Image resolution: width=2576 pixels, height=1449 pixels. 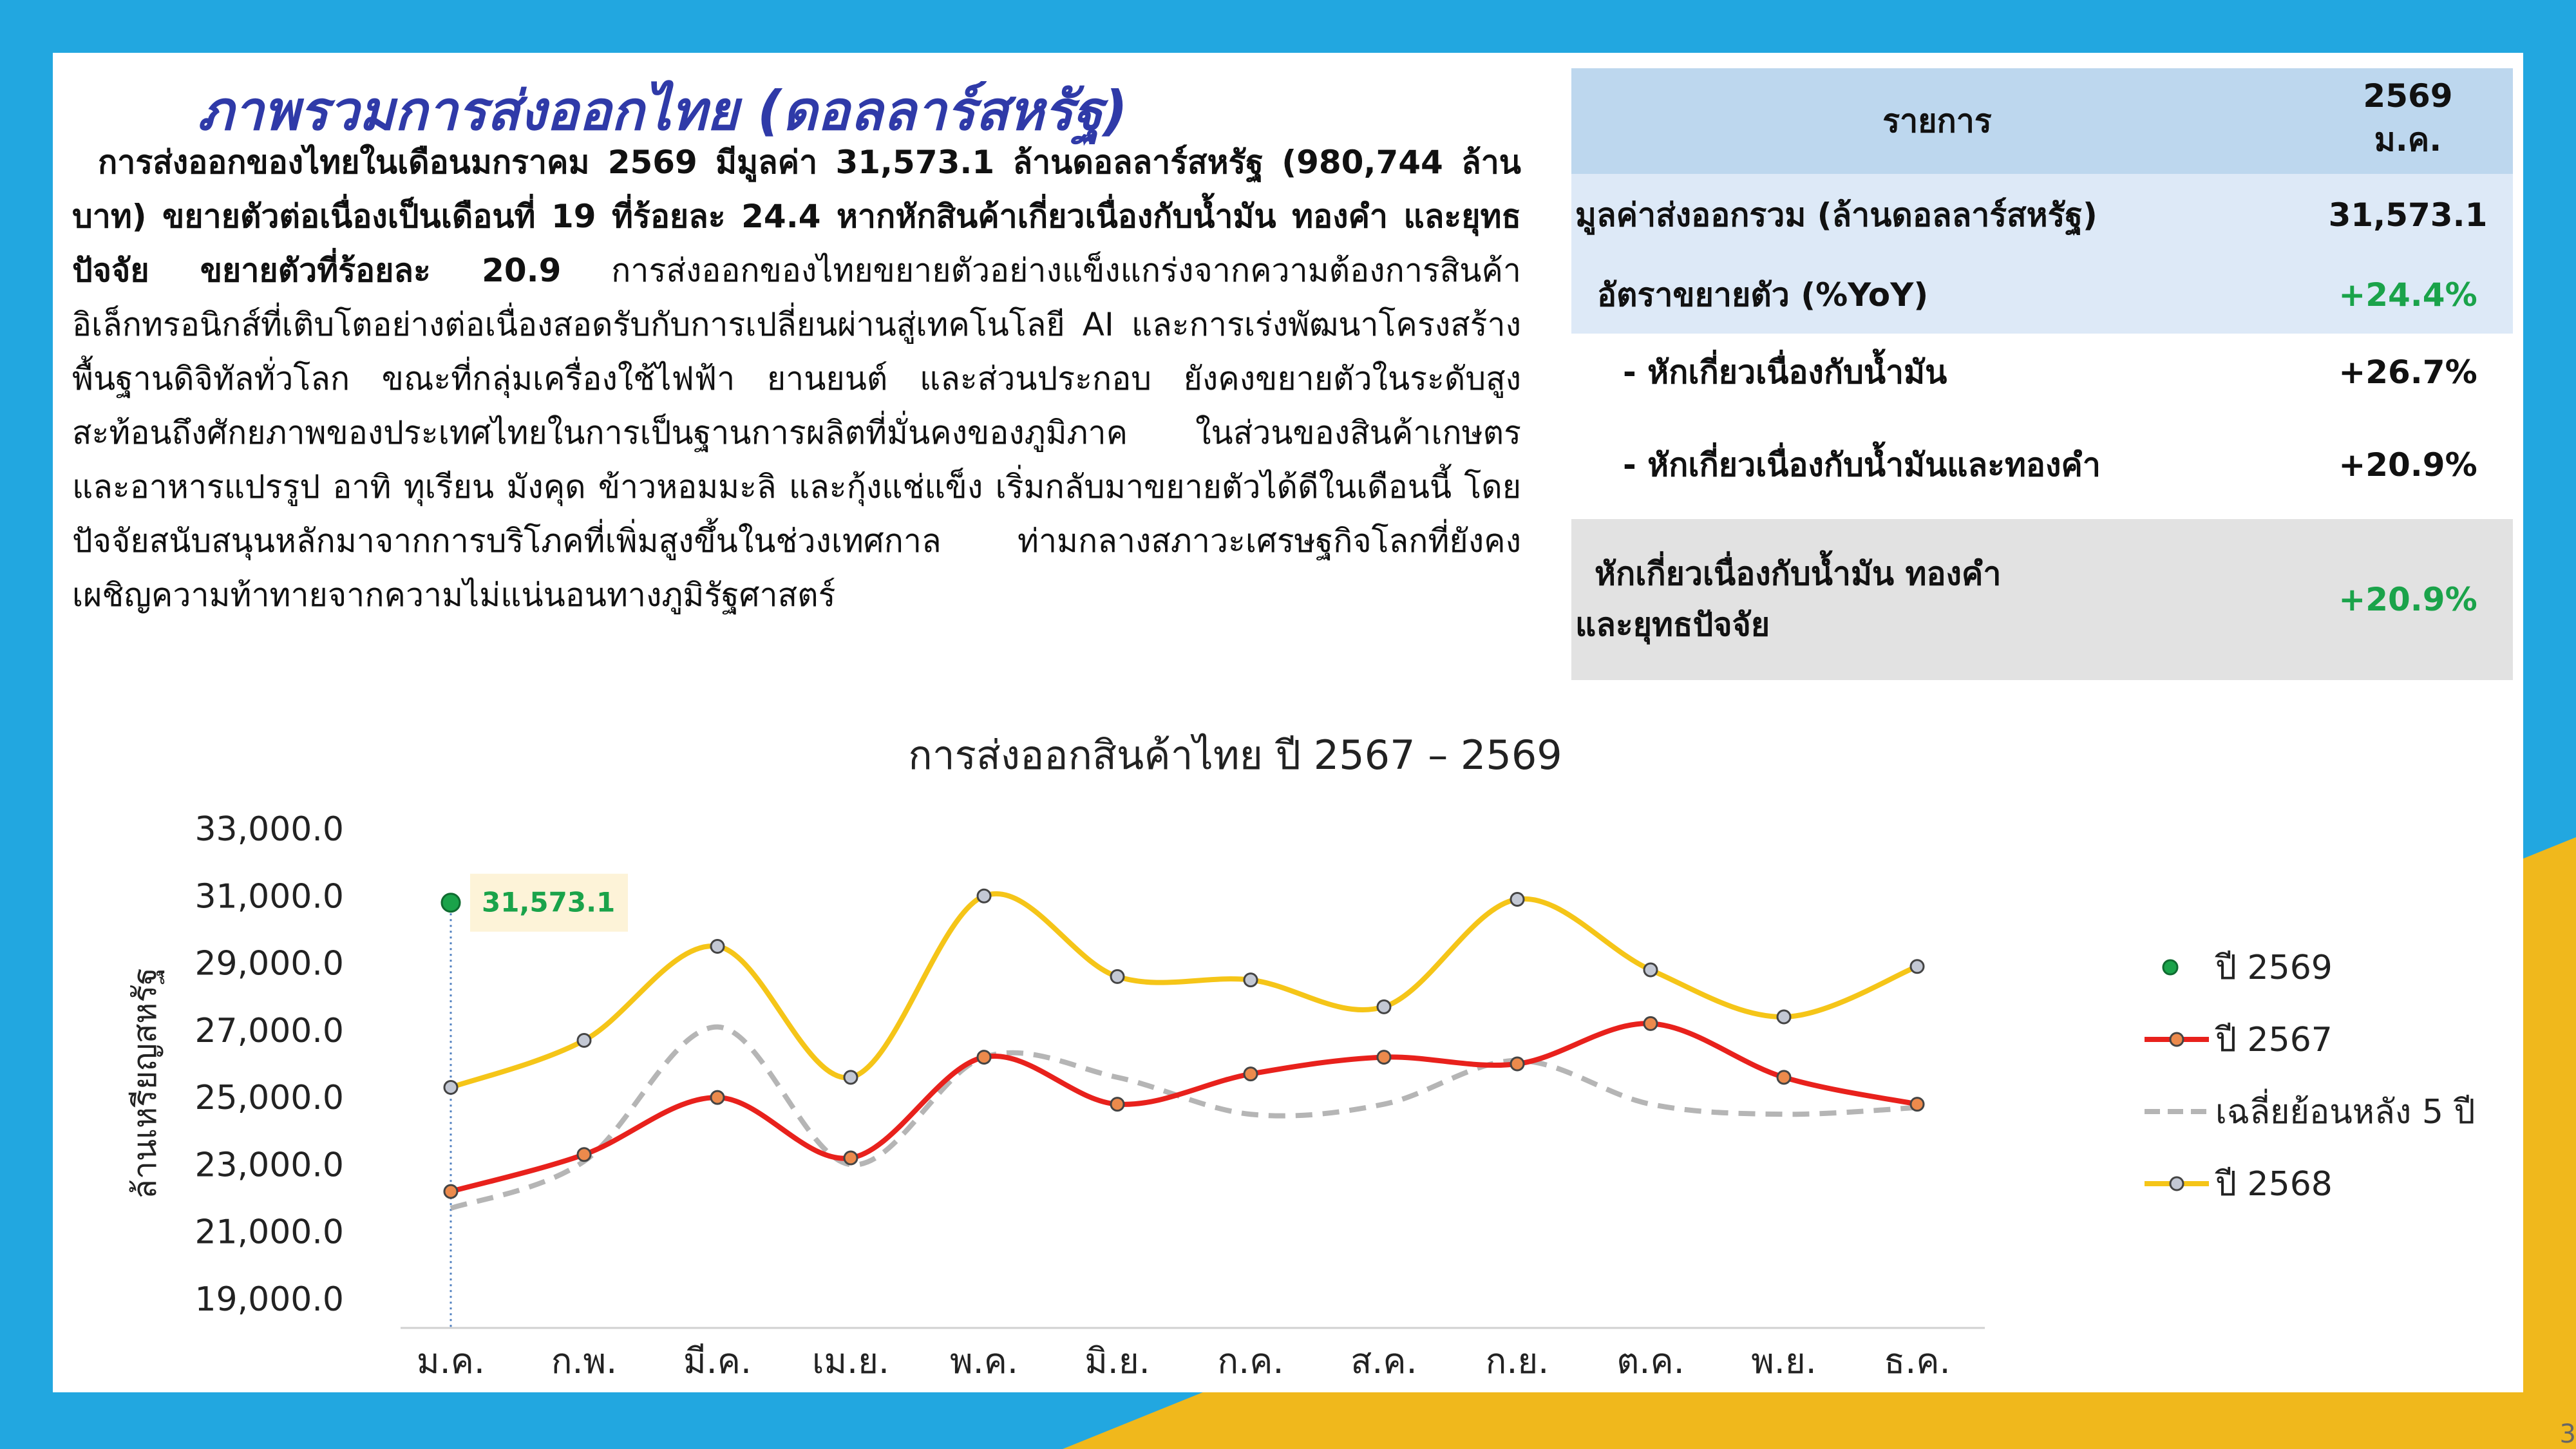 I want to click on x-tick-label: ส.ค., so click(x=1384, y=1361).